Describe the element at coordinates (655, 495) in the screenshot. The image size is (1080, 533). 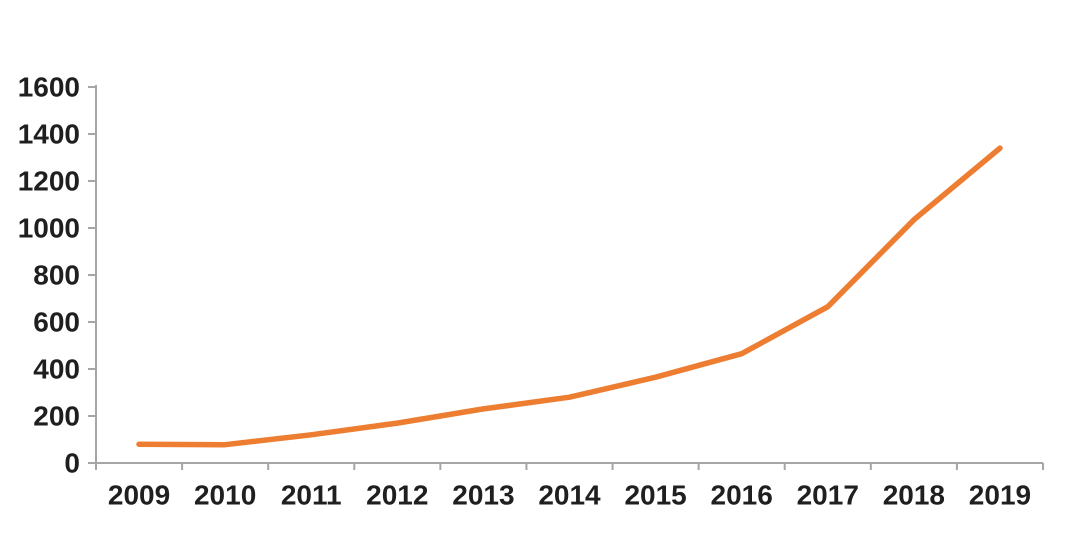
I see `x-tick-label: 2015` at that location.